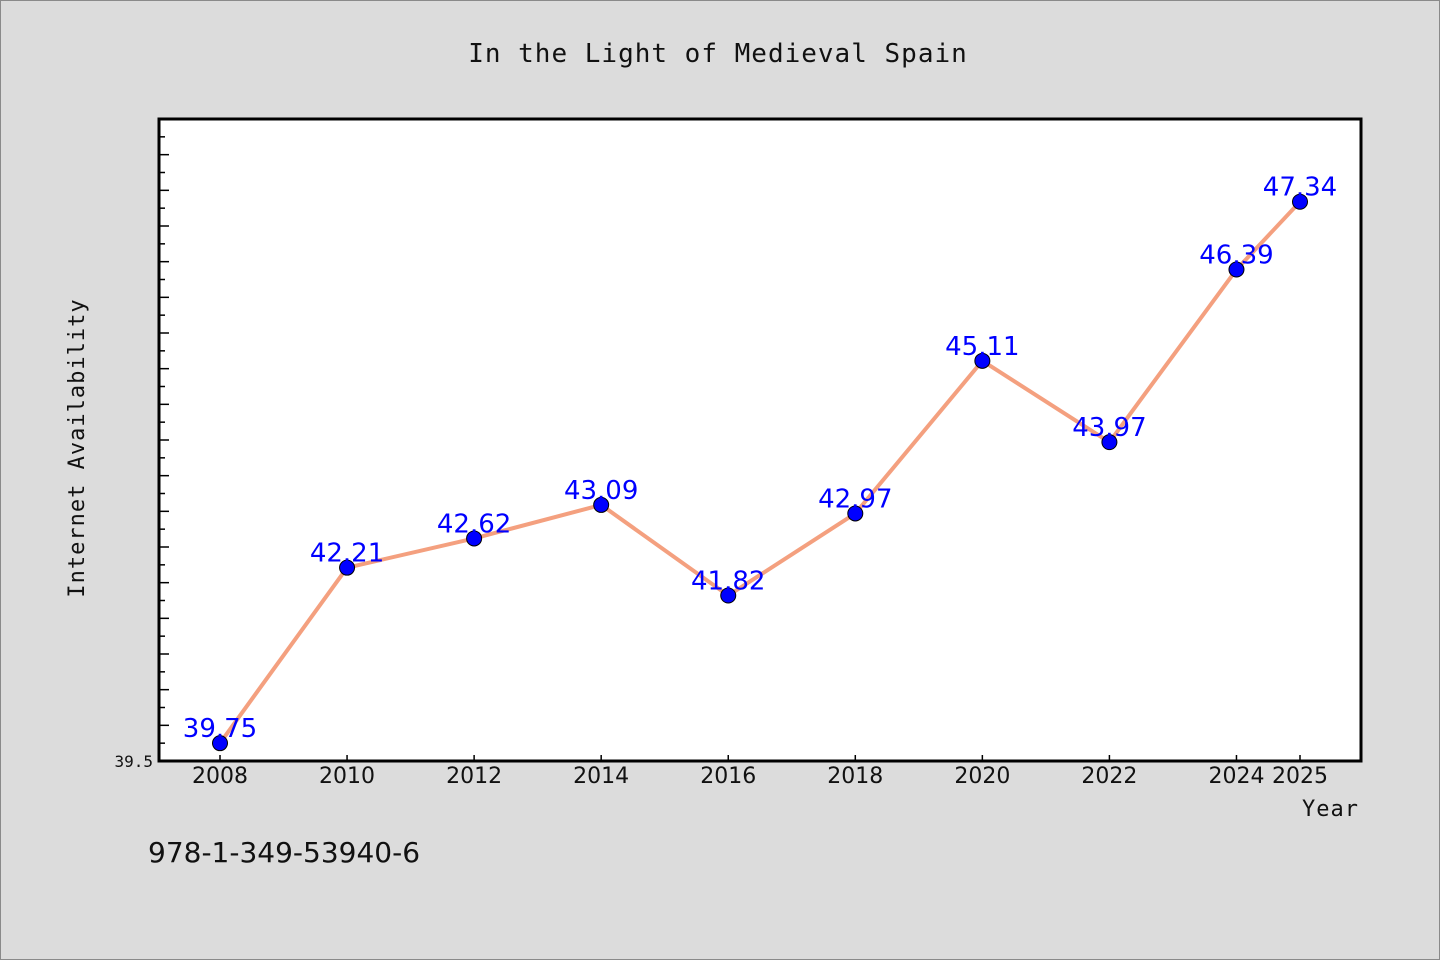  What do you see at coordinates (77, 447) in the screenshot?
I see `y-axis-label: Internet Availability` at bounding box center [77, 447].